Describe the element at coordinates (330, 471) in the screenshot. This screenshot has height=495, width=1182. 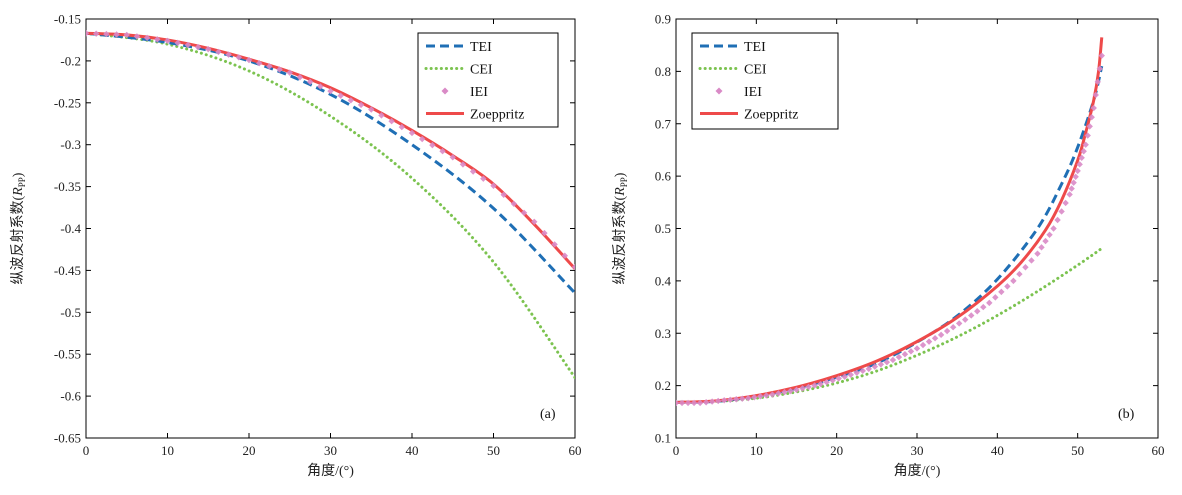
I see `x-axis-label: 角度/(°)` at that location.